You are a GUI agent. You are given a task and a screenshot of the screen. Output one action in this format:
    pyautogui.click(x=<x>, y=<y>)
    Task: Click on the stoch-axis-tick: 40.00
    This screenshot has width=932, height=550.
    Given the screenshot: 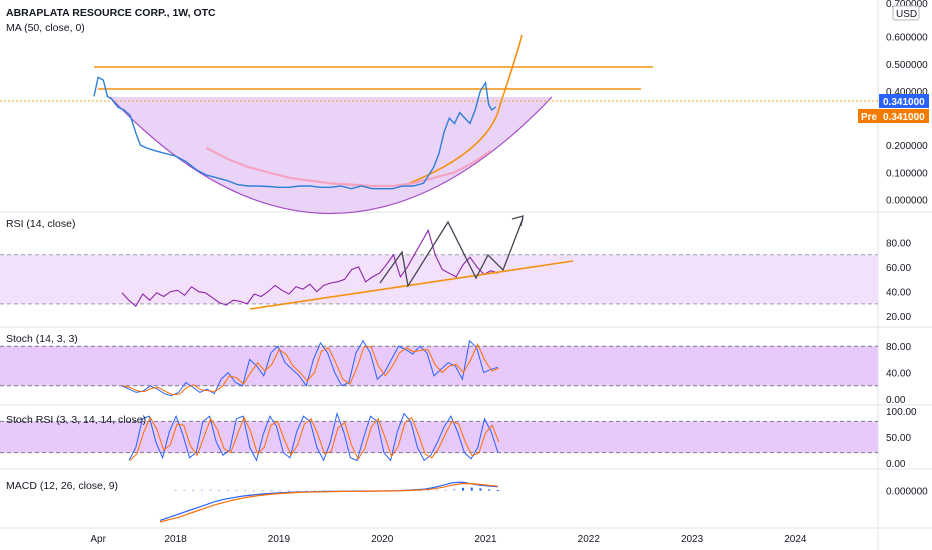 What is the action you would take?
    pyautogui.click(x=898, y=374)
    